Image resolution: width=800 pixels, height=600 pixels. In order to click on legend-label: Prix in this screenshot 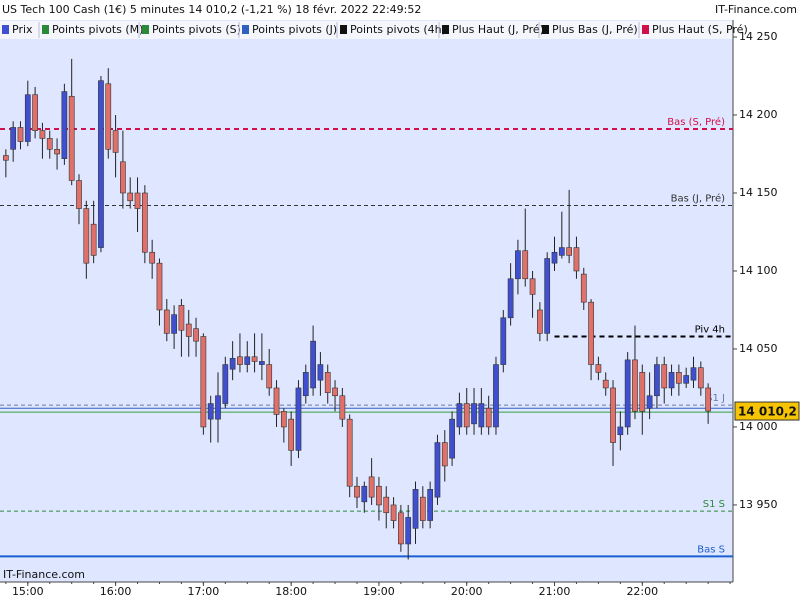, I will do `click(22, 29)`.